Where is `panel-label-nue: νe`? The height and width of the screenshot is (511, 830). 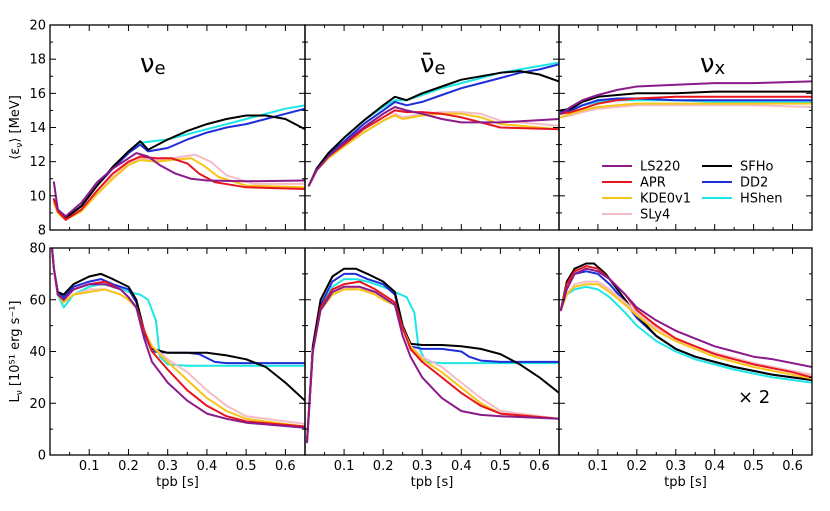
panel-label-nue: νe is located at coordinates (153, 64).